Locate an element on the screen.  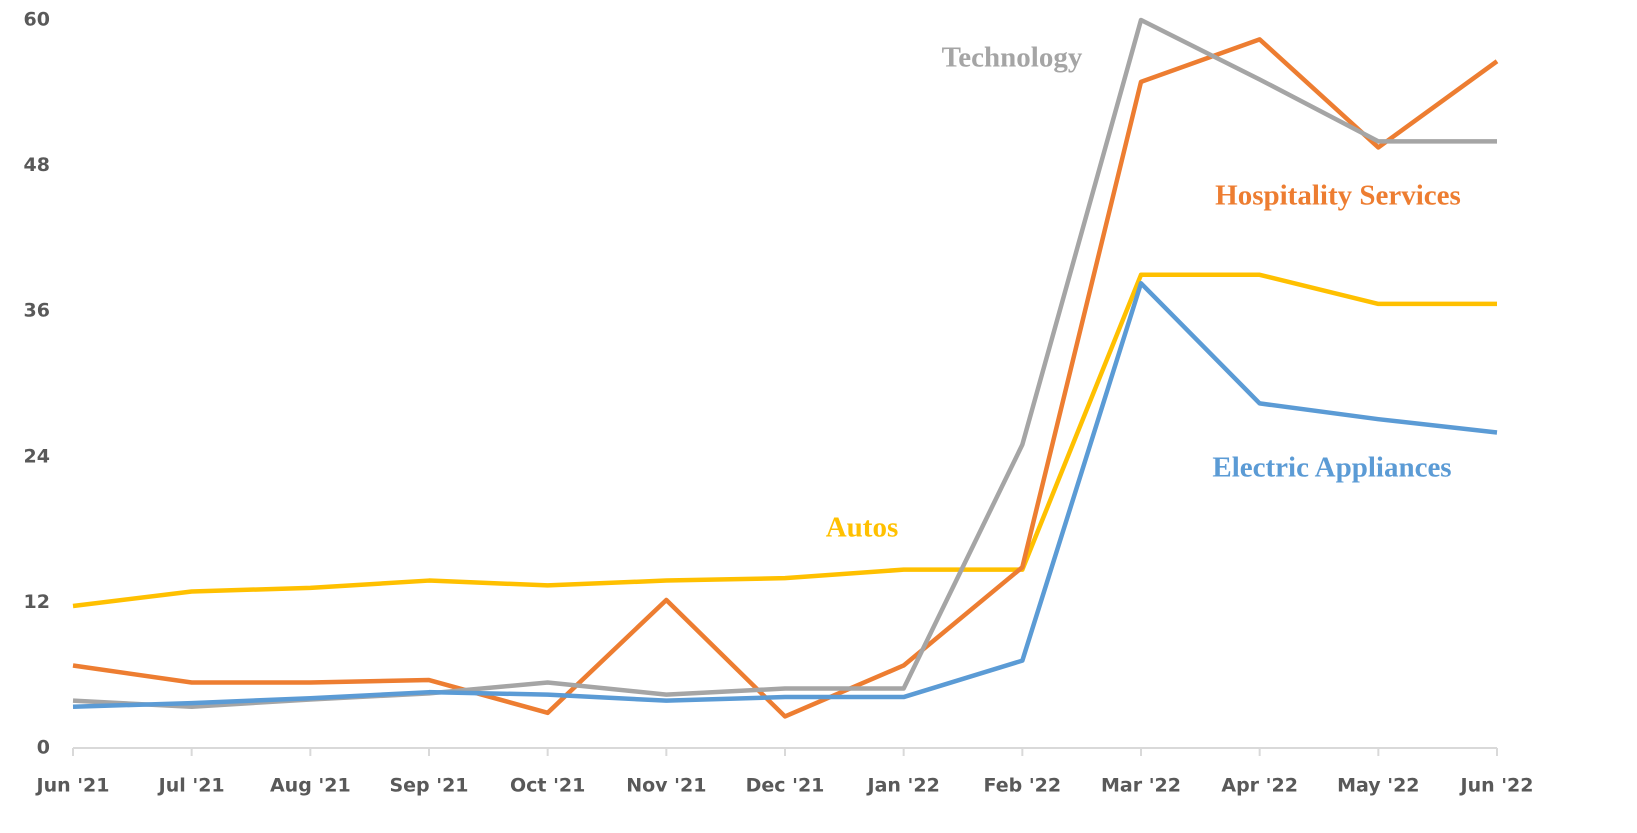
series-label: Technology is located at coordinates (1012, 58).